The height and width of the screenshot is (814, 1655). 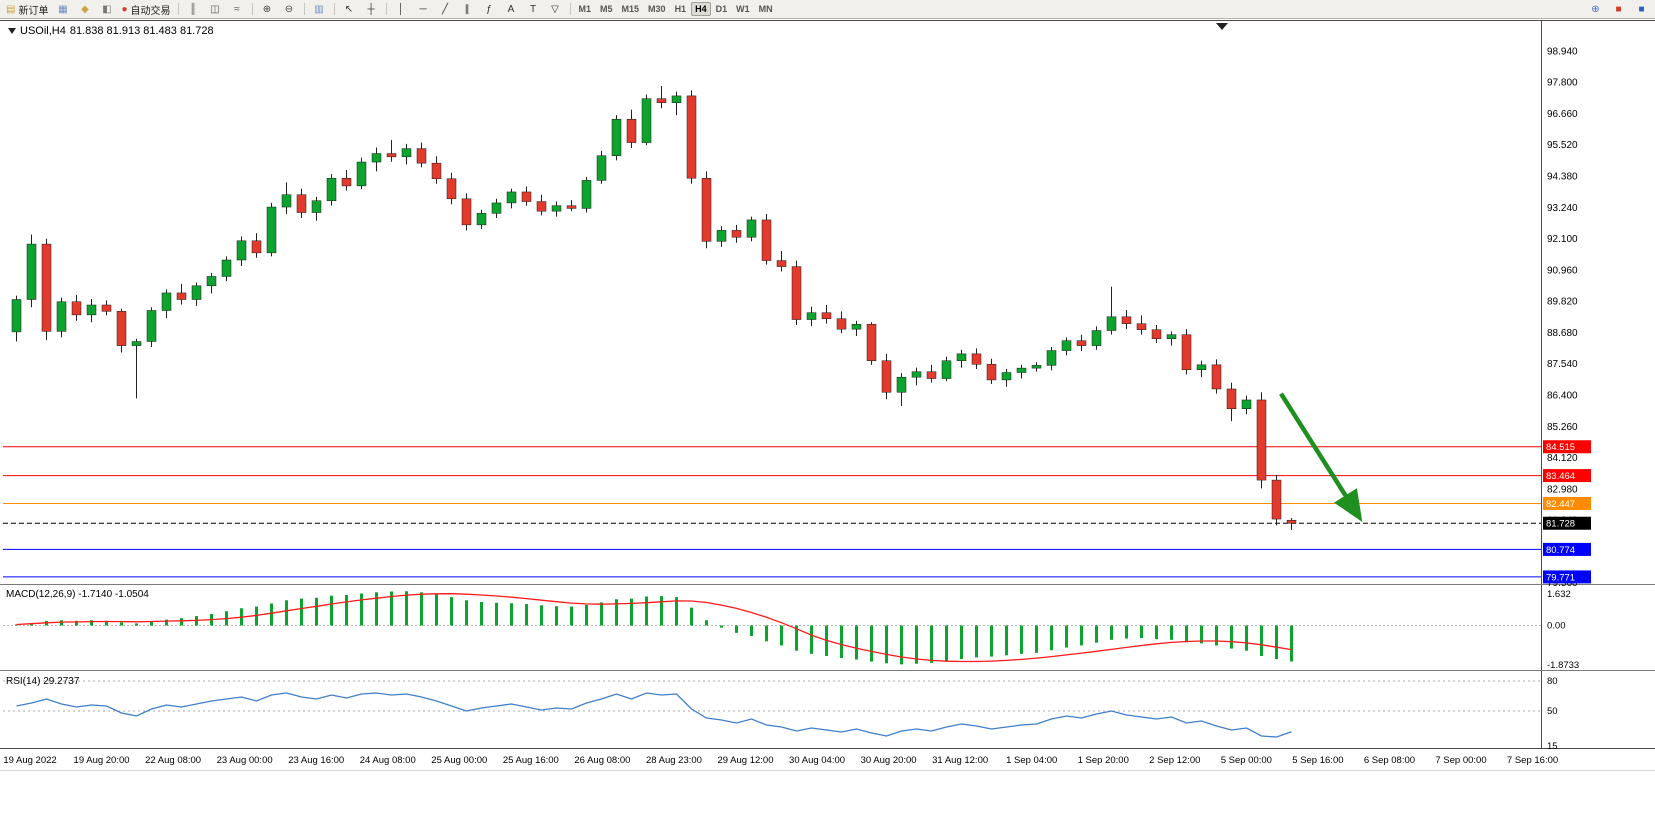 What do you see at coordinates (1552, 711) in the screenshot?
I see `rsi-axis-label: 50` at bounding box center [1552, 711].